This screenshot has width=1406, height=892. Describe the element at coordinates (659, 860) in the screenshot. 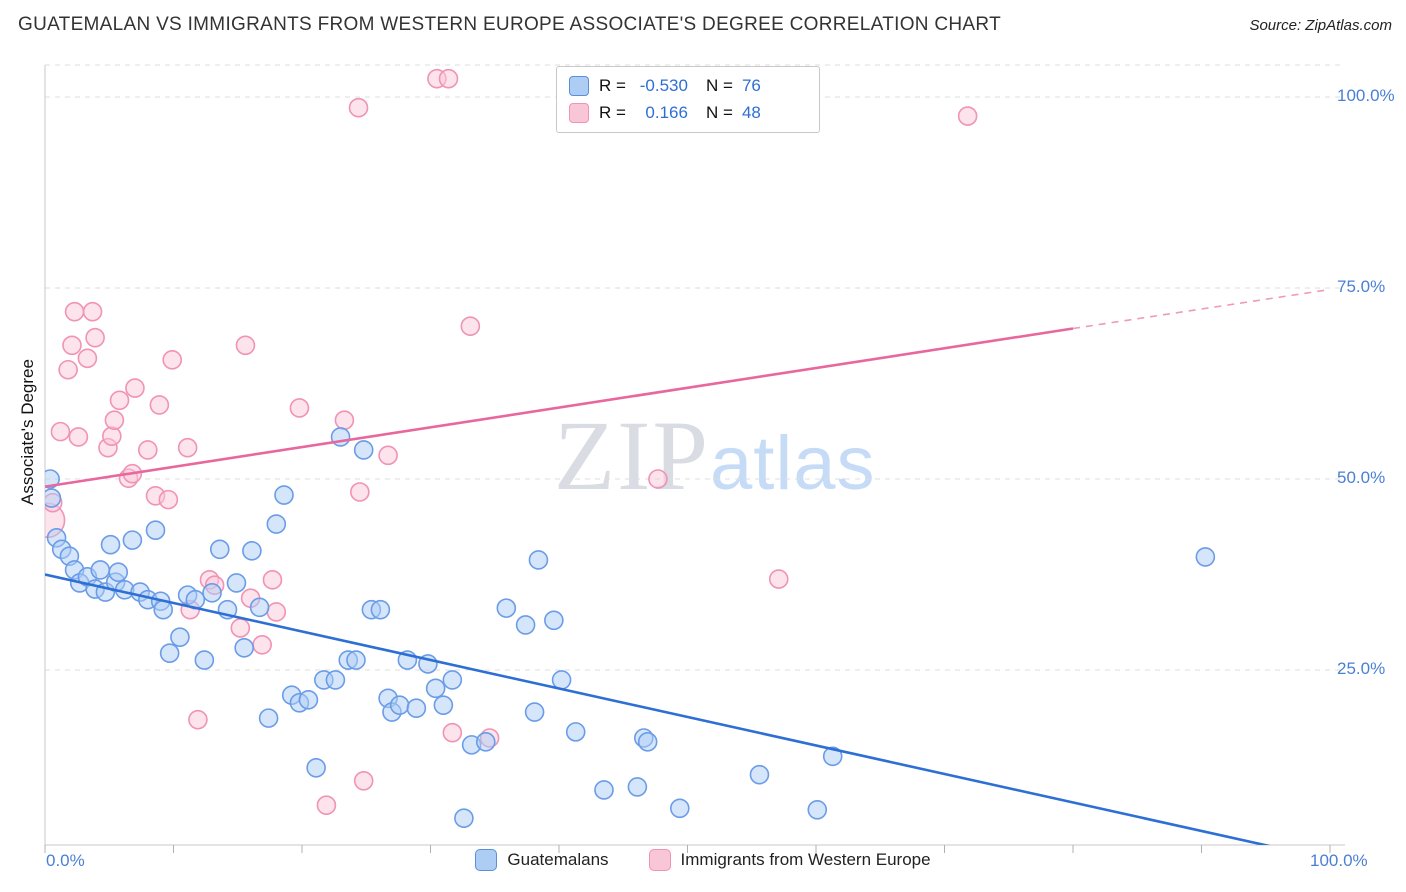

I see `western-europe-swatch` at that location.